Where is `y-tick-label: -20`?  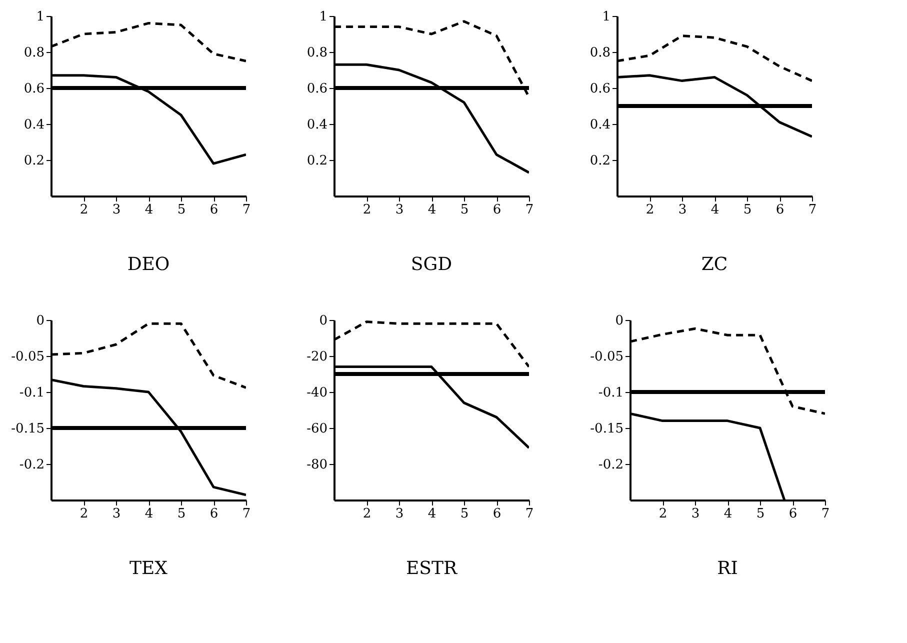
y-tick-label: -20 is located at coordinates (317, 357).